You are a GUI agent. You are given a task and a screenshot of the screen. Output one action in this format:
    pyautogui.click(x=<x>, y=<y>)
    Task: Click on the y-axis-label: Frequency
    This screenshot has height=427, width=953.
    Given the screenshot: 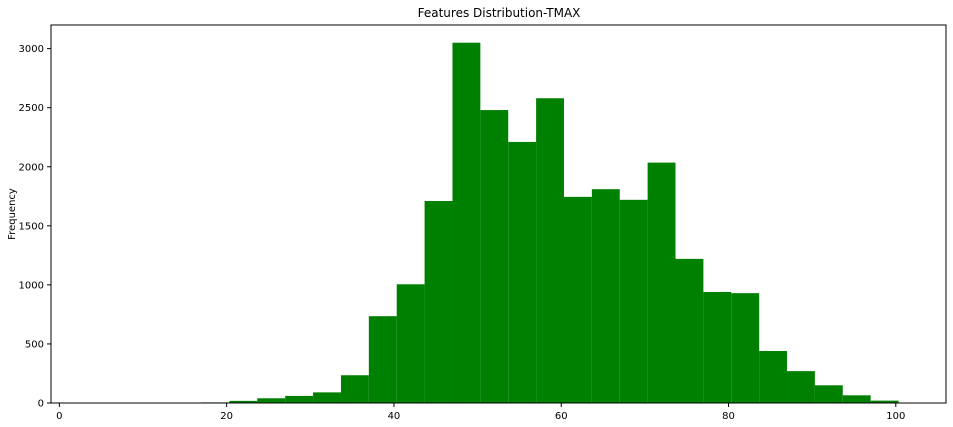 What is the action you would take?
    pyautogui.click(x=12, y=214)
    